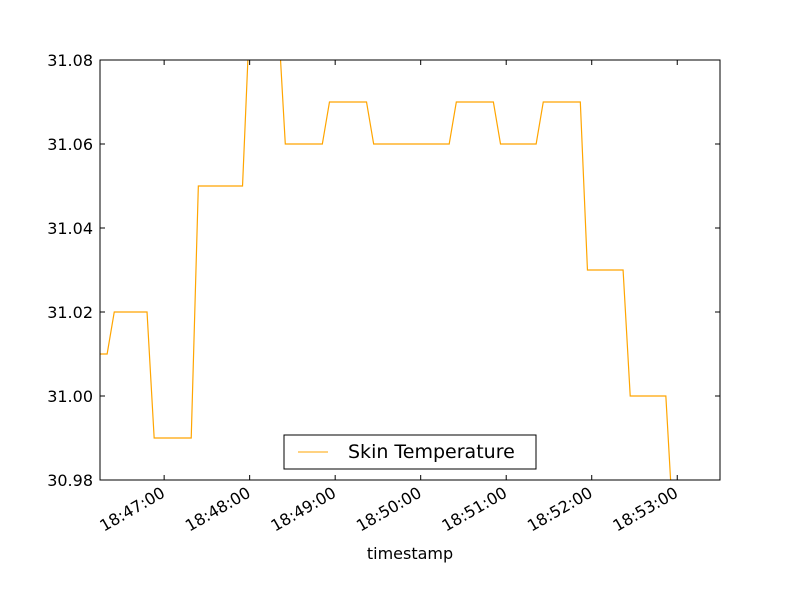  I want to click on x-tick-label: 18:52:00, so click(560, 509).